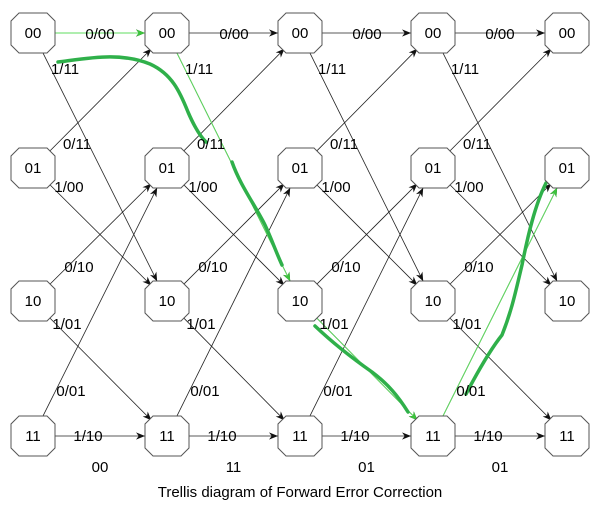  I want to click on highlight-edge, so click(500, 302).